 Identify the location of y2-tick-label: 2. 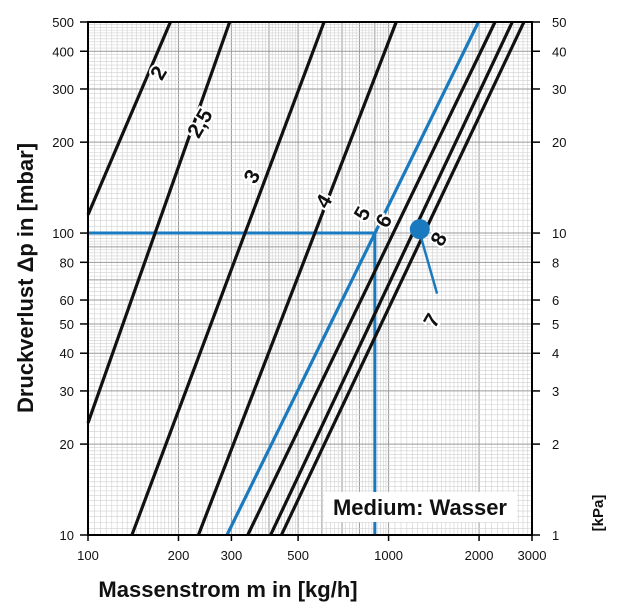
(555, 444).